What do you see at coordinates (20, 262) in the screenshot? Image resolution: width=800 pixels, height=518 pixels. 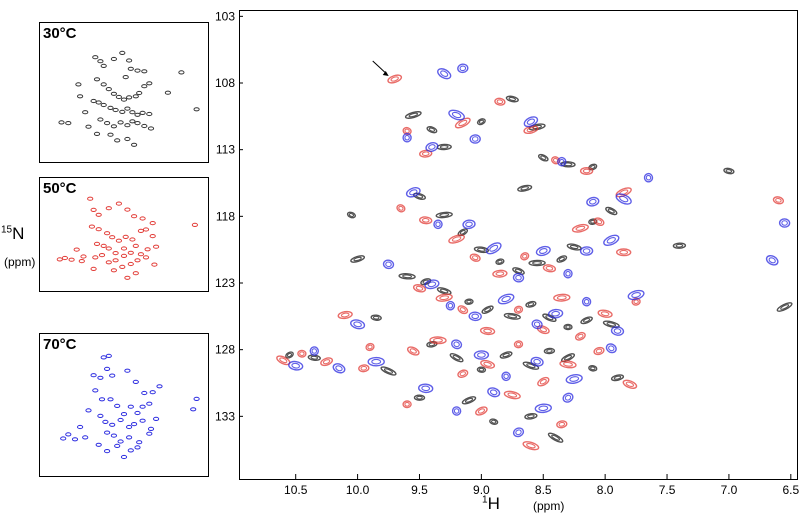 I see `y-axis-unit: (ppm)` at bounding box center [20, 262].